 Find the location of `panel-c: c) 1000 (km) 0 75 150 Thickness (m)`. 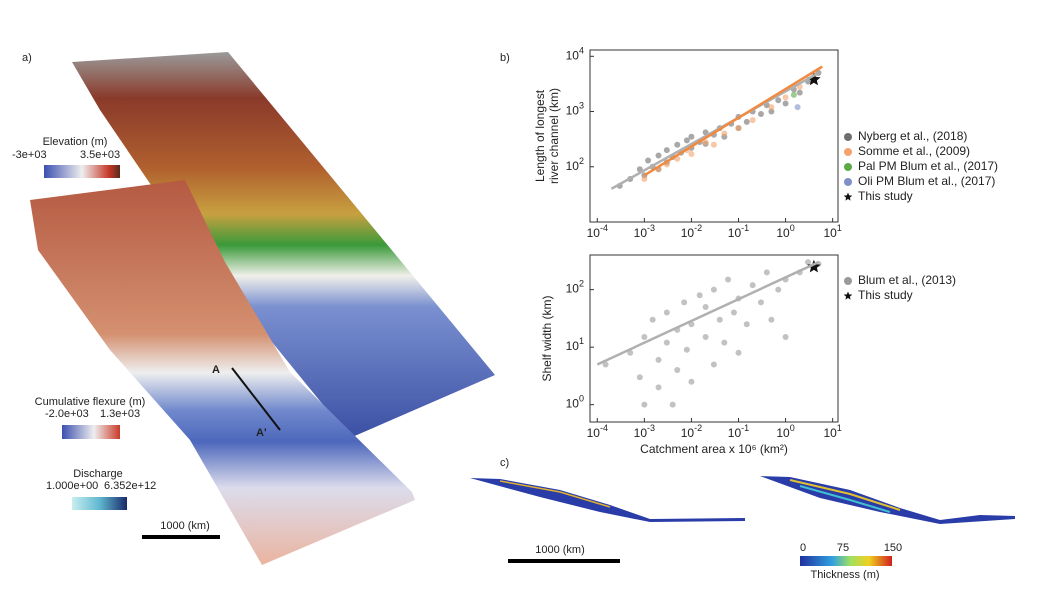

panel-c: c) 1000 (km) 0 75 150 Thickness (m) is located at coordinates (742, 519).